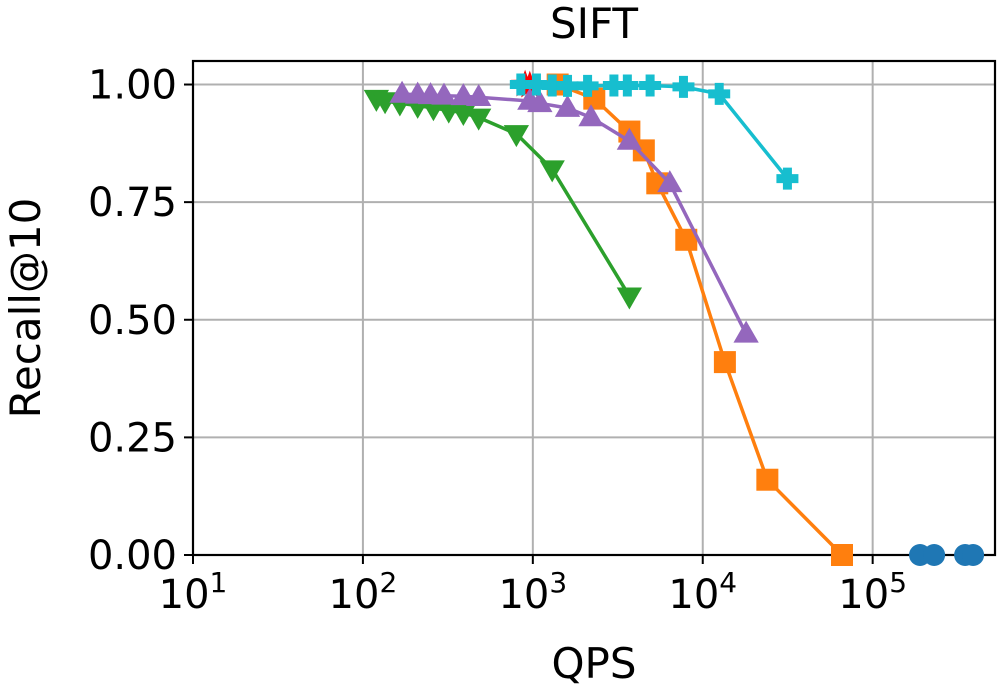 This screenshot has height=693, width=997. What do you see at coordinates (503, 197) in the screenshot?
I see `series-green-line` at bounding box center [503, 197].